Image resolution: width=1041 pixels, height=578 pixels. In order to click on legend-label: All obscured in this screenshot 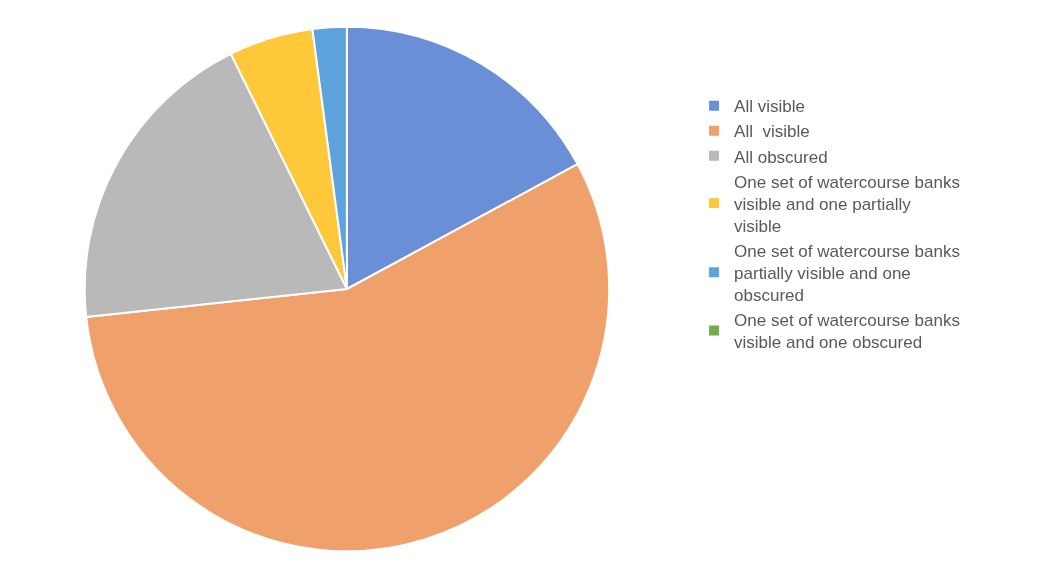, I will do `click(781, 157)`.